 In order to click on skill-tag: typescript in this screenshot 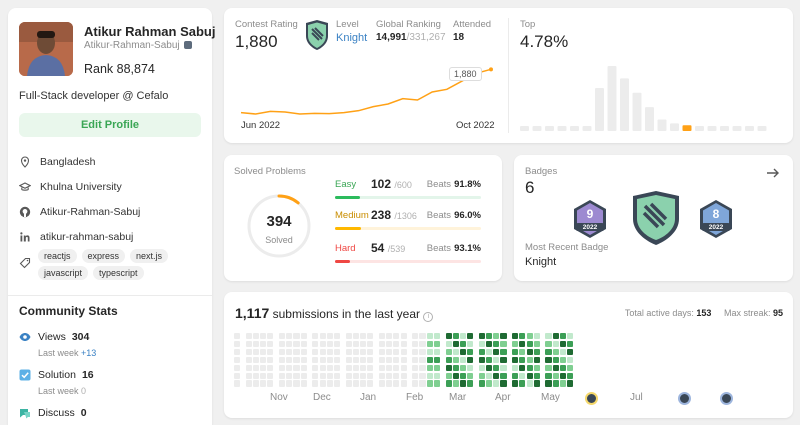, I will do `click(118, 273)`.